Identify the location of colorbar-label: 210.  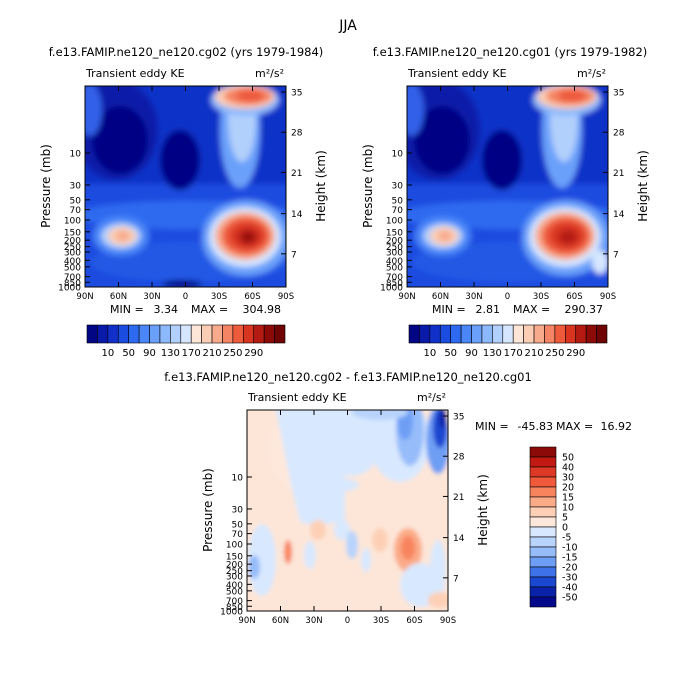
(212, 353).